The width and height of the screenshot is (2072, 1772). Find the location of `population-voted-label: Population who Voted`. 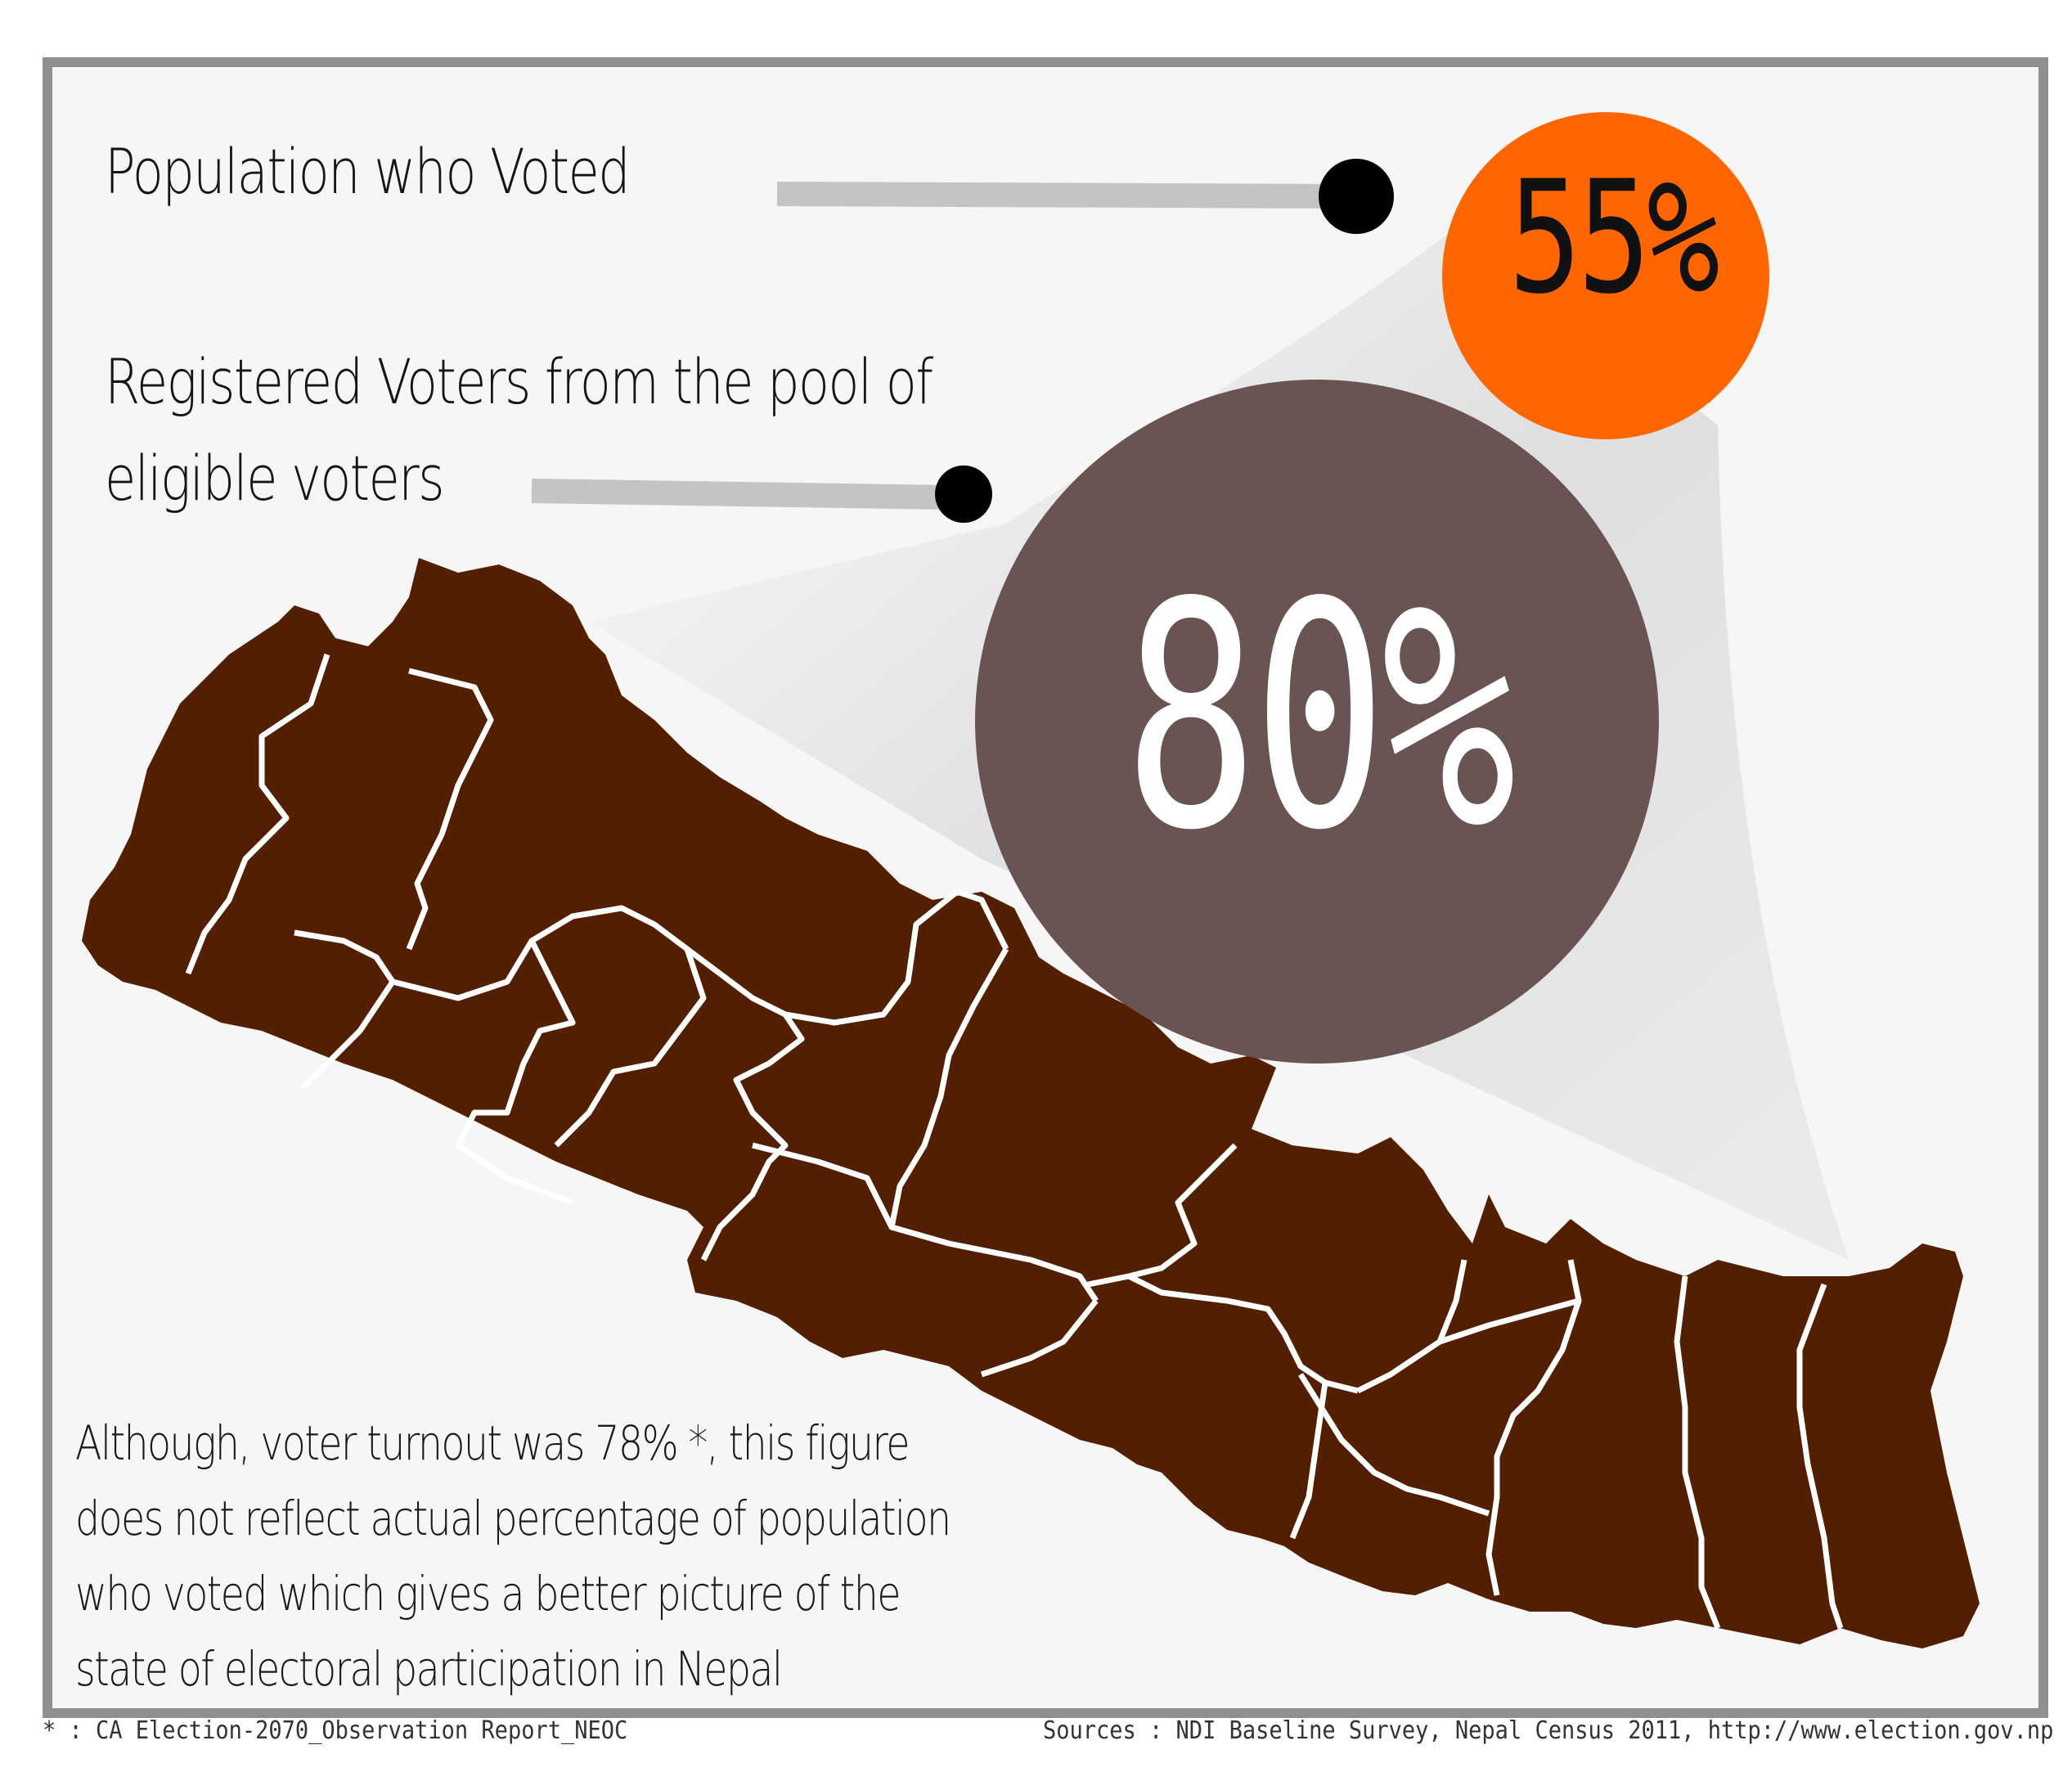

population-voted-label: Population who Voted is located at coordinates (368, 171).